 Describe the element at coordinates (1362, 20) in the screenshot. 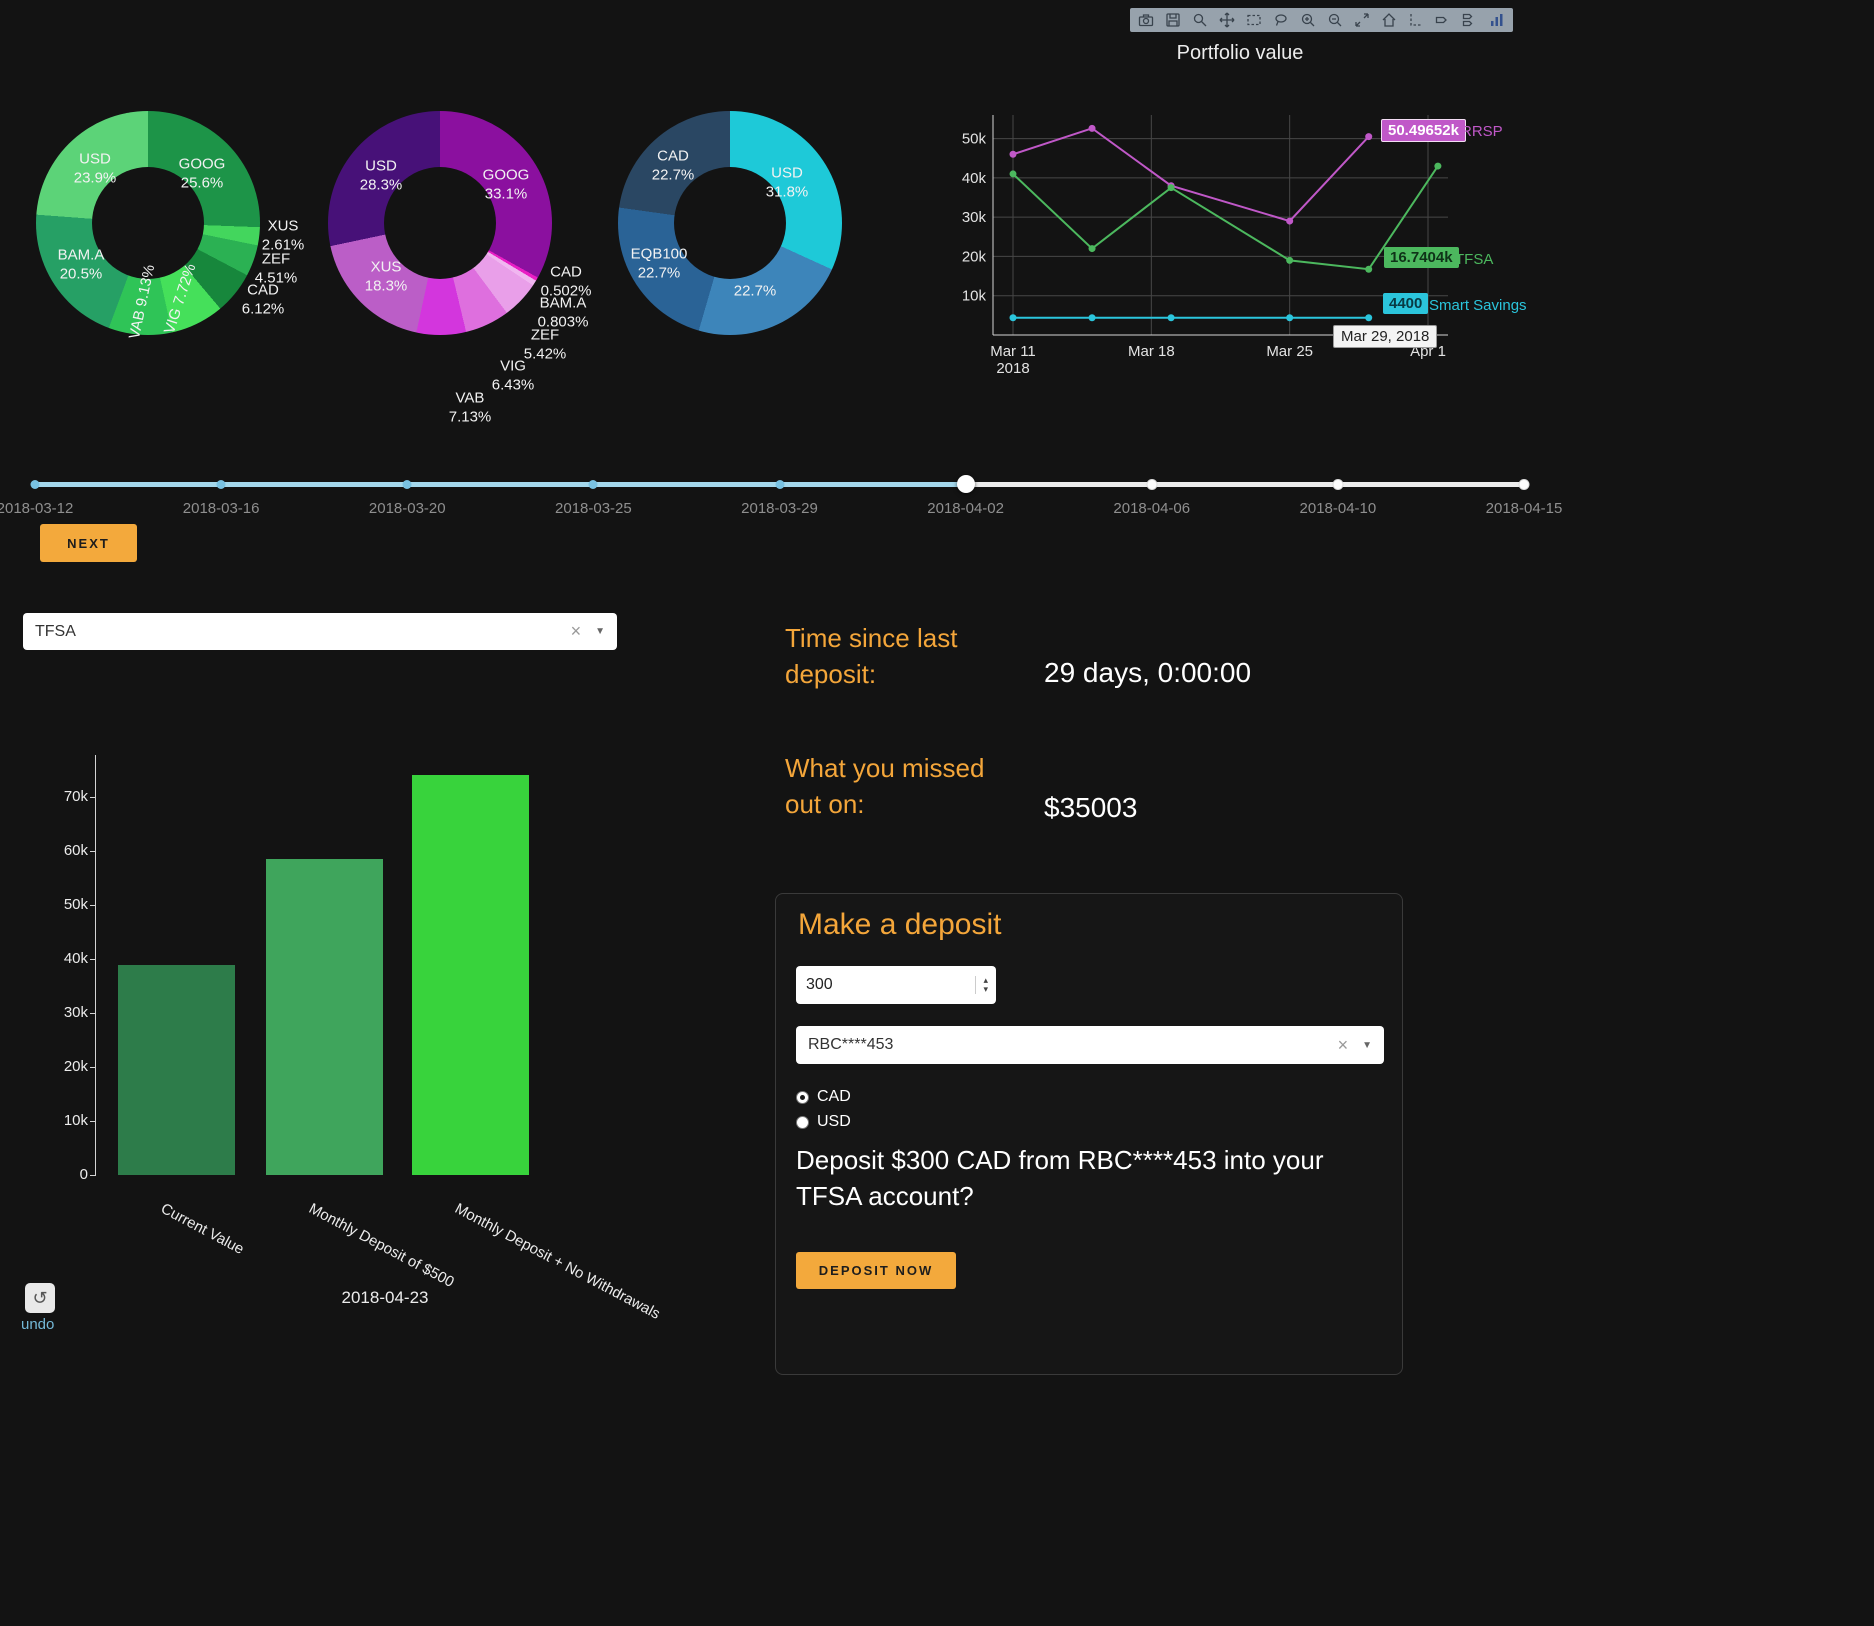

I see `autoscale-icon` at that location.